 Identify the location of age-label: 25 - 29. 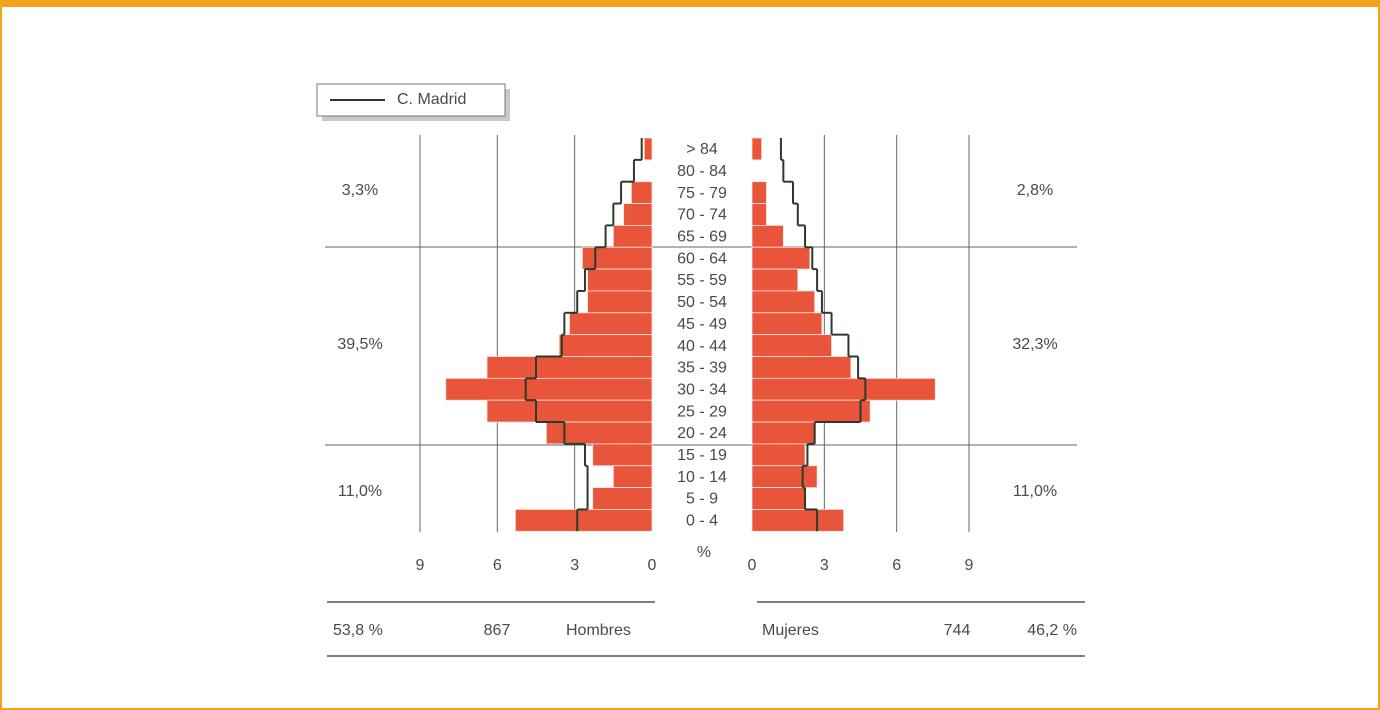
(702, 411).